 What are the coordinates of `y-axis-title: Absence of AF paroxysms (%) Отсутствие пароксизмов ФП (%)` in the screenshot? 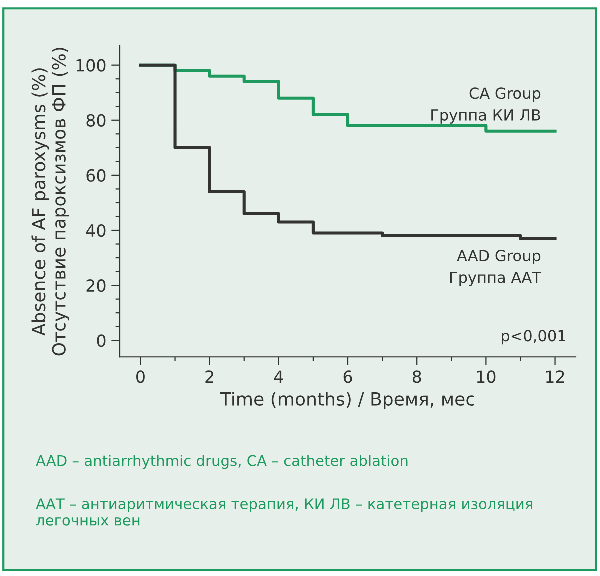 It's located at (51, 202).